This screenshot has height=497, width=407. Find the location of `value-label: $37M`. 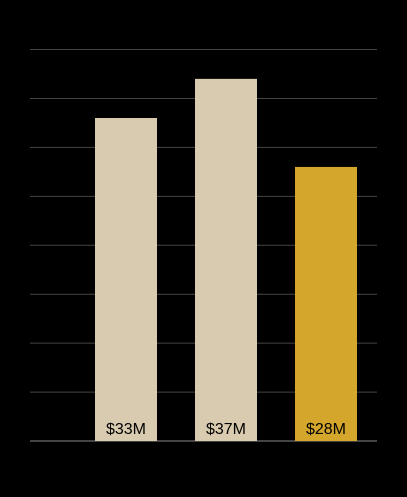

value-label: $37M is located at coordinates (226, 429).